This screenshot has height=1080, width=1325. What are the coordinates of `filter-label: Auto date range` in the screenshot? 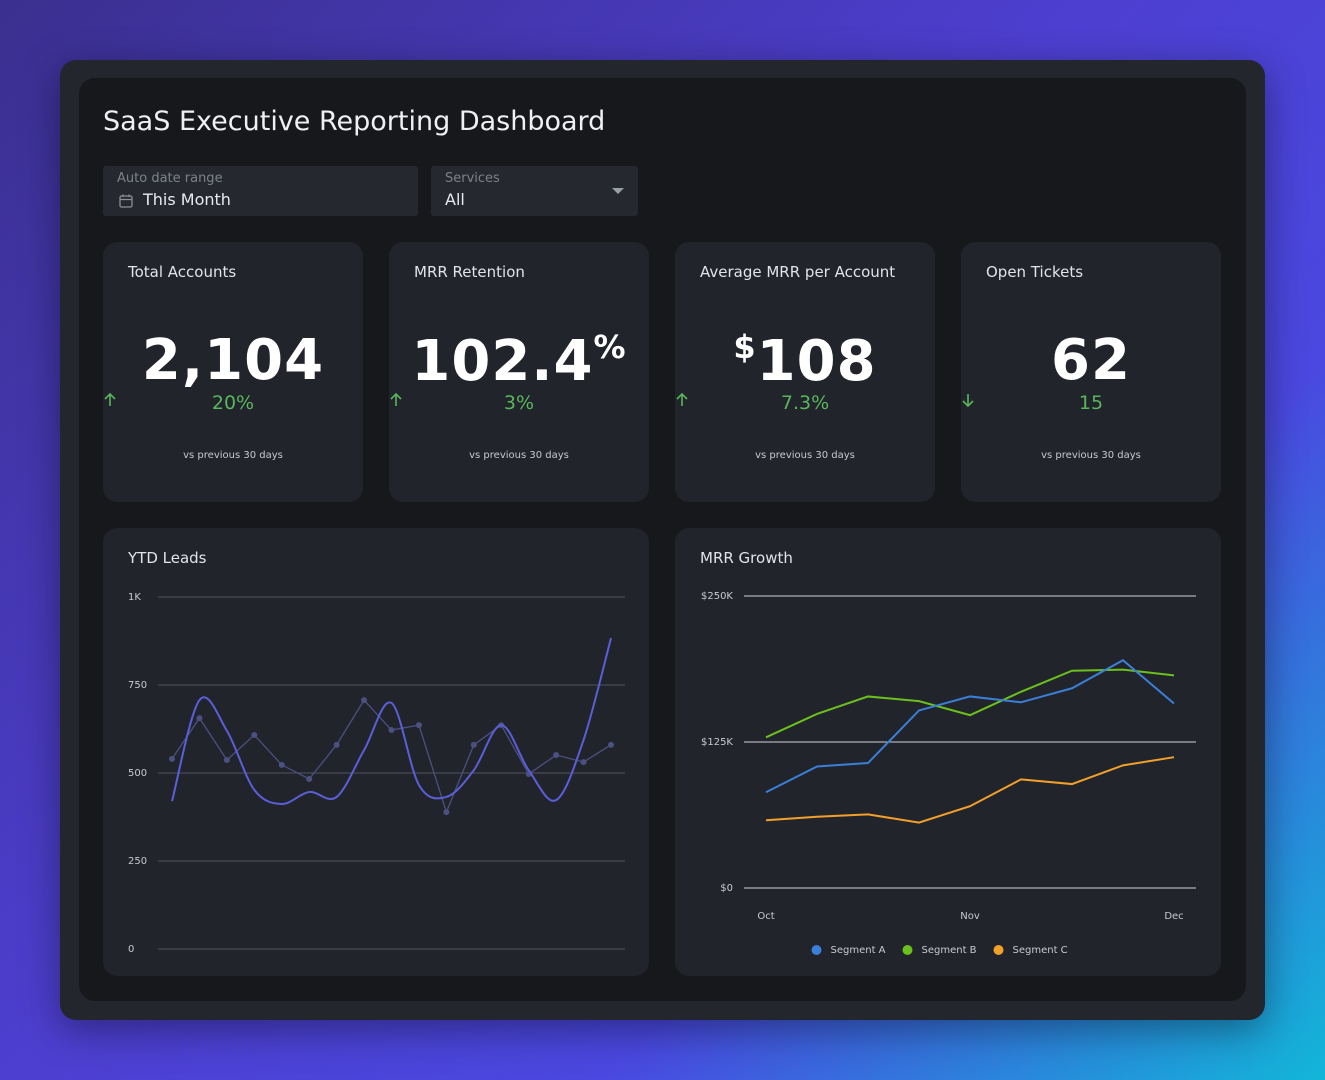 It's located at (170, 178).